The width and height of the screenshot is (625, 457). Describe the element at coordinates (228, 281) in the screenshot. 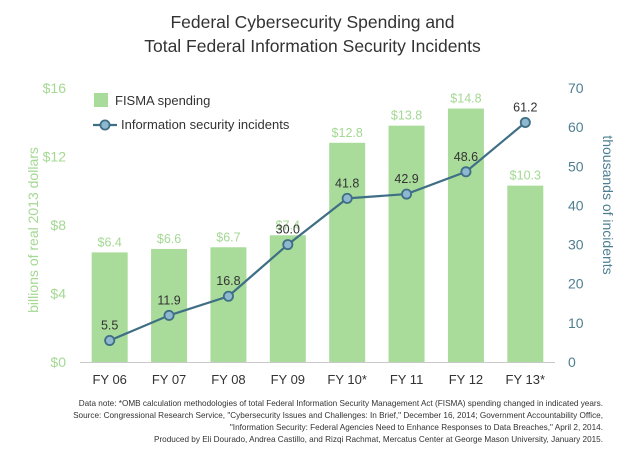

I see `incidents-value-label: 16.8` at that location.